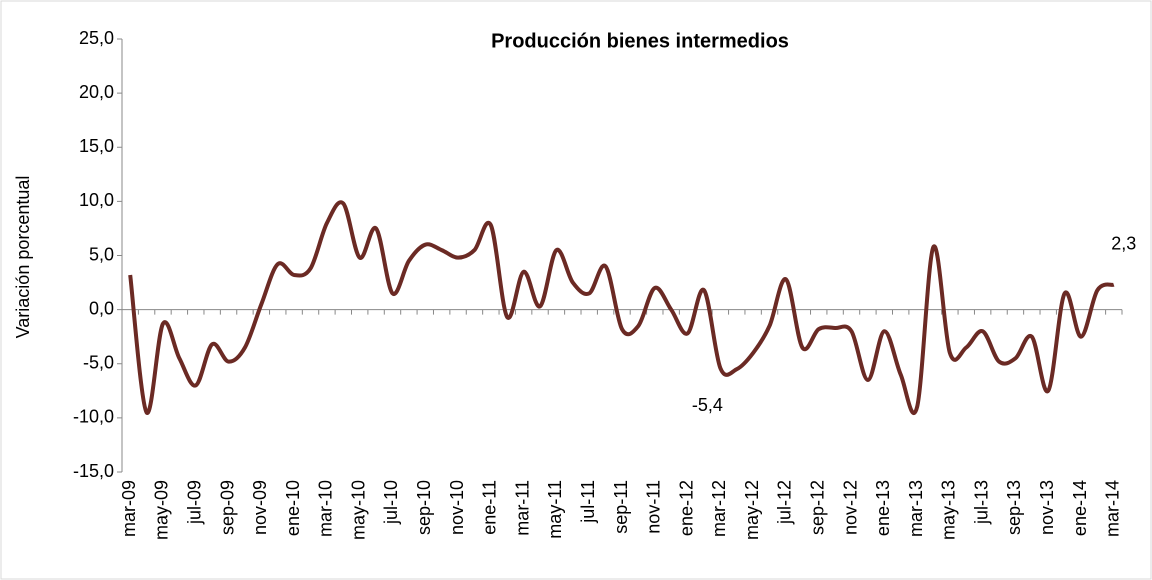 The image size is (1152, 580). What do you see at coordinates (23, 257) in the screenshot?
I see `y-axis-label: Variación porcentual` at bounding box center [23, 257].